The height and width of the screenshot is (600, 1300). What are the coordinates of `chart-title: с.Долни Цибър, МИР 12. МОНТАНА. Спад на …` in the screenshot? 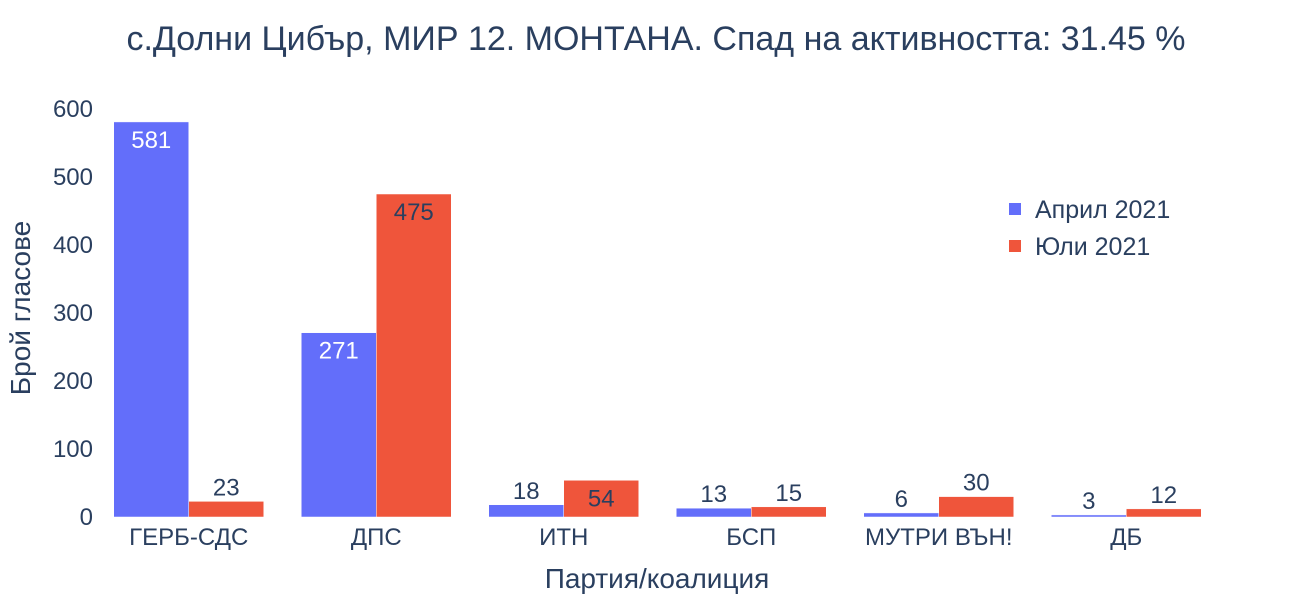 It's located at (655, 39).